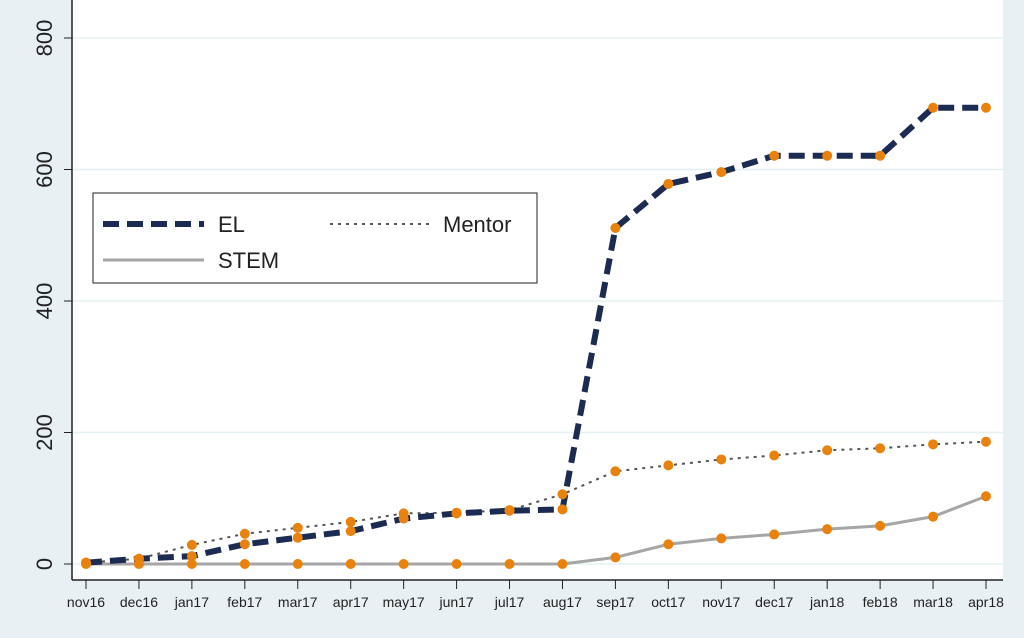 The height and width of the screenshot is (638, 1024). I want to click on legend-label-stem: STEM, so click(248, 260).